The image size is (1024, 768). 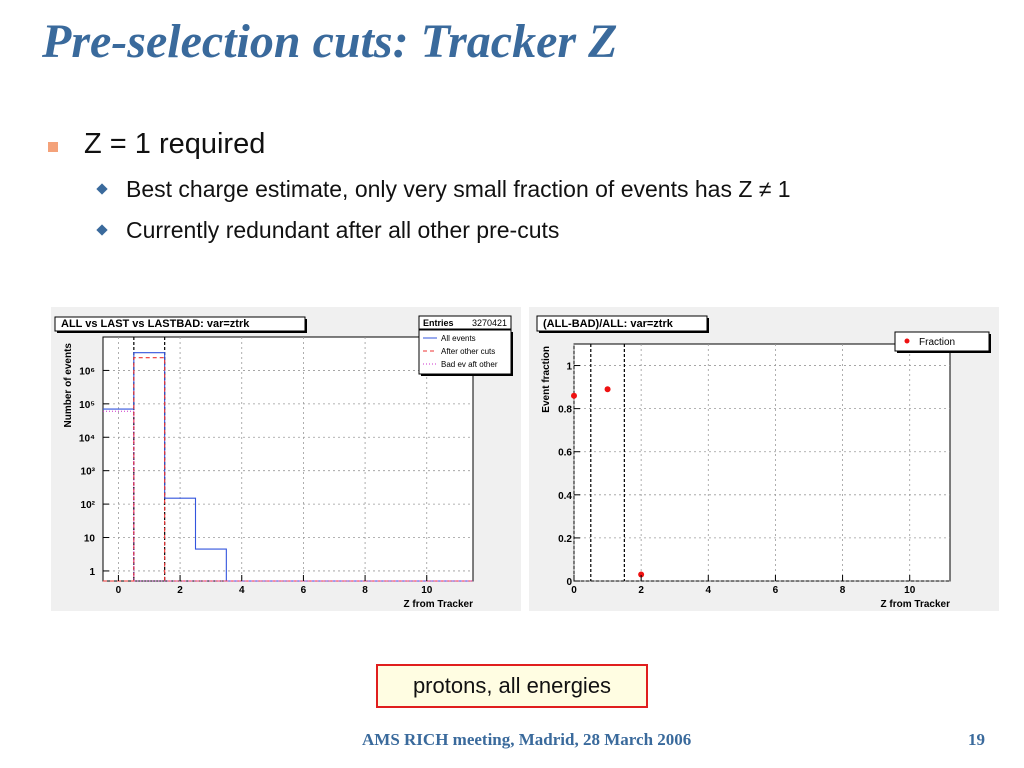 I want to click on y-tick-label: 0, so click(x=569, y=582).